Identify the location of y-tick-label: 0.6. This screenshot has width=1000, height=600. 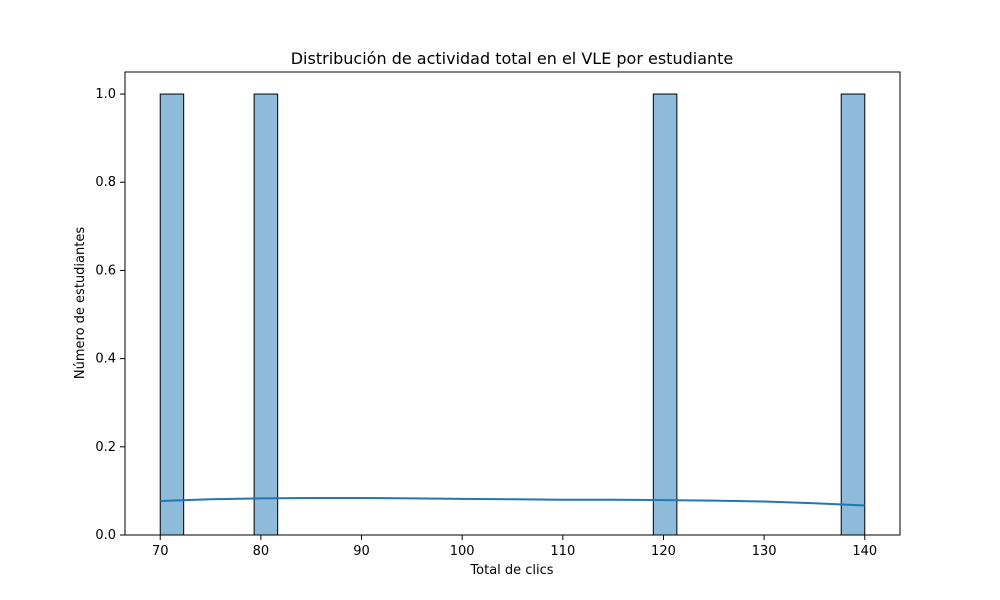
(105, 270).